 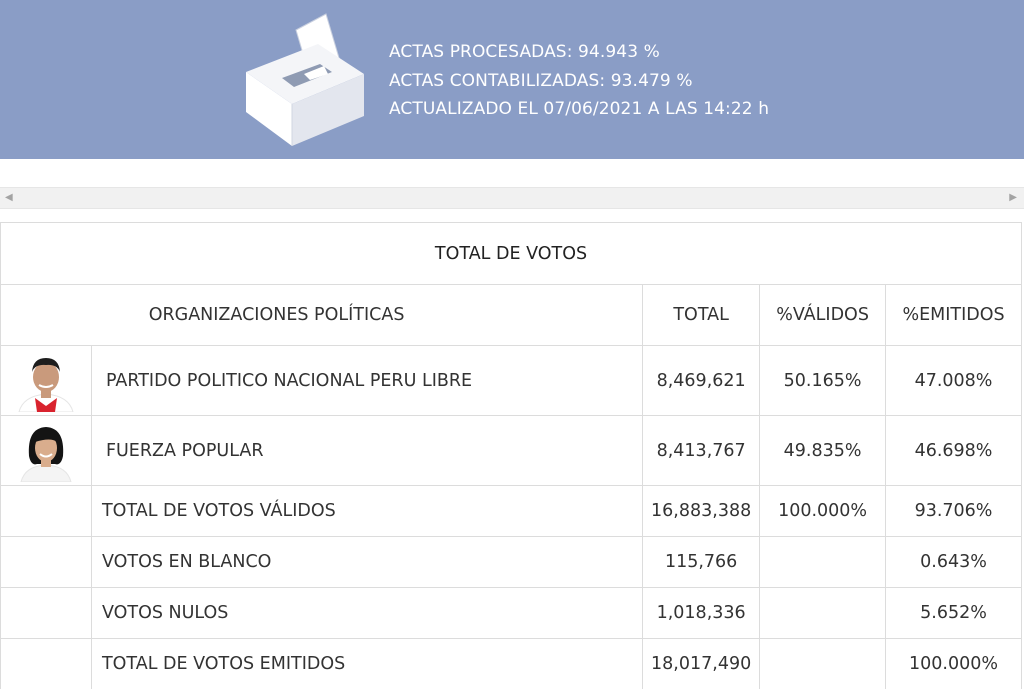 I want to click on summary-total: 1,018,336, so click(x=701, y=613).